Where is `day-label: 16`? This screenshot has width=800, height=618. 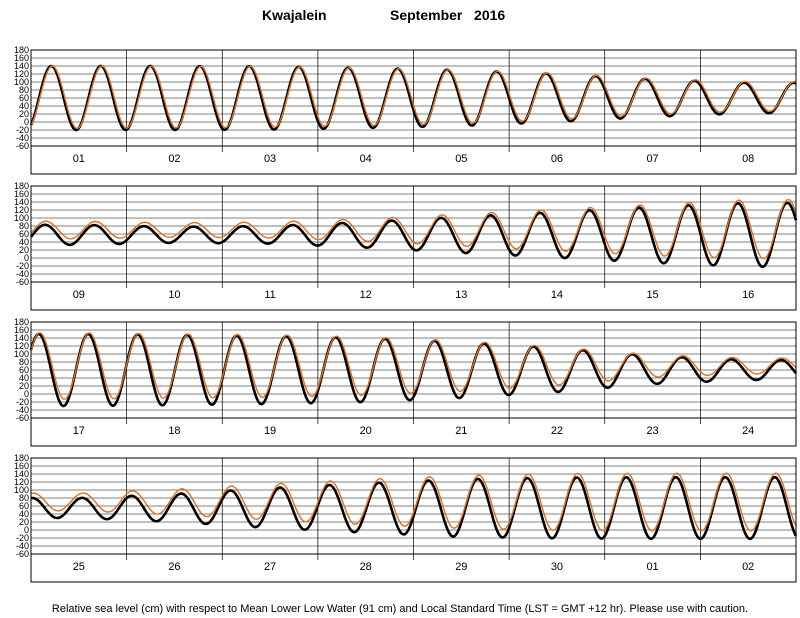
day-label: 16 is located at coordinates (748, 295).